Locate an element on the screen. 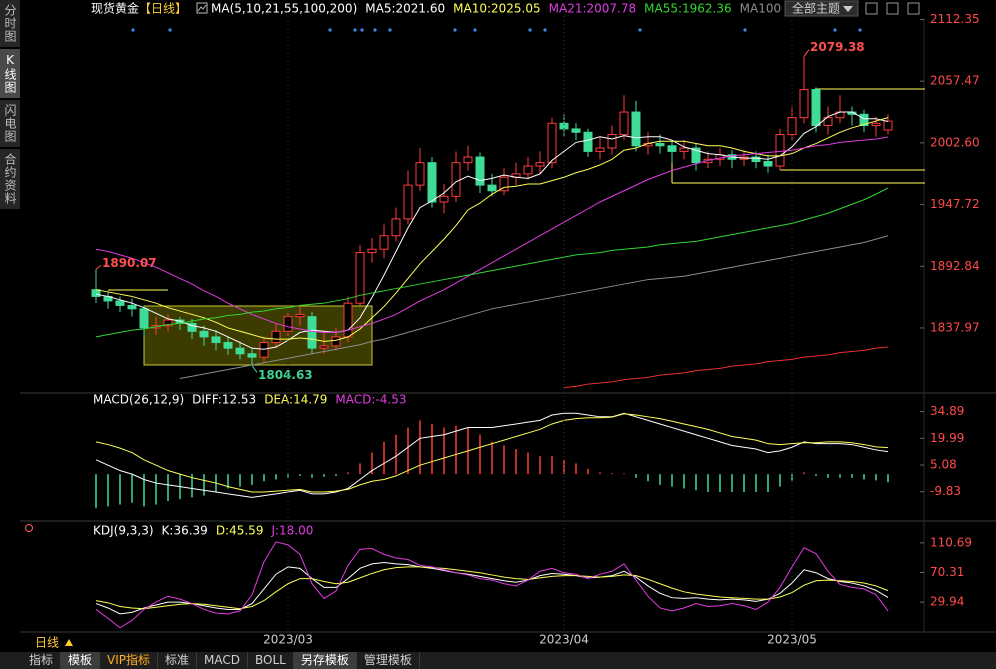 The image size is (996, 669). legend-entry: MA55:1962.36 is located at coordinates (688, 9).